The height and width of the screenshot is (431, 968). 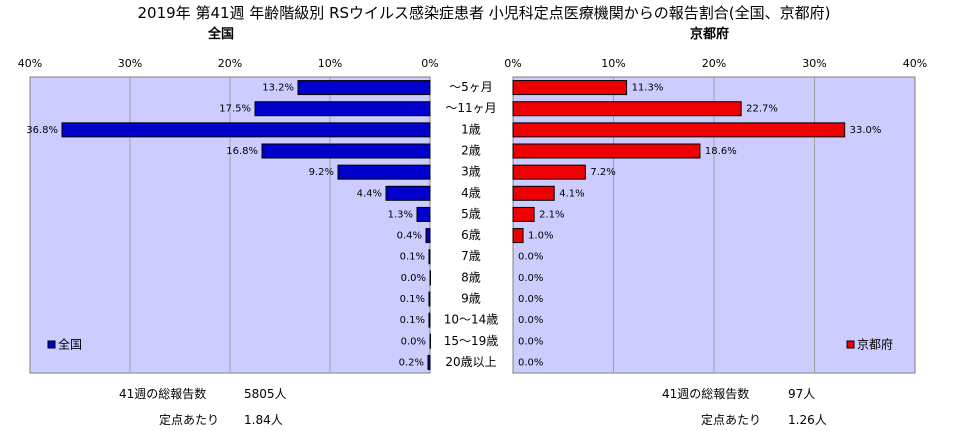 I want to click on legend-label-nation: 全国, so click(x=70, y=344).